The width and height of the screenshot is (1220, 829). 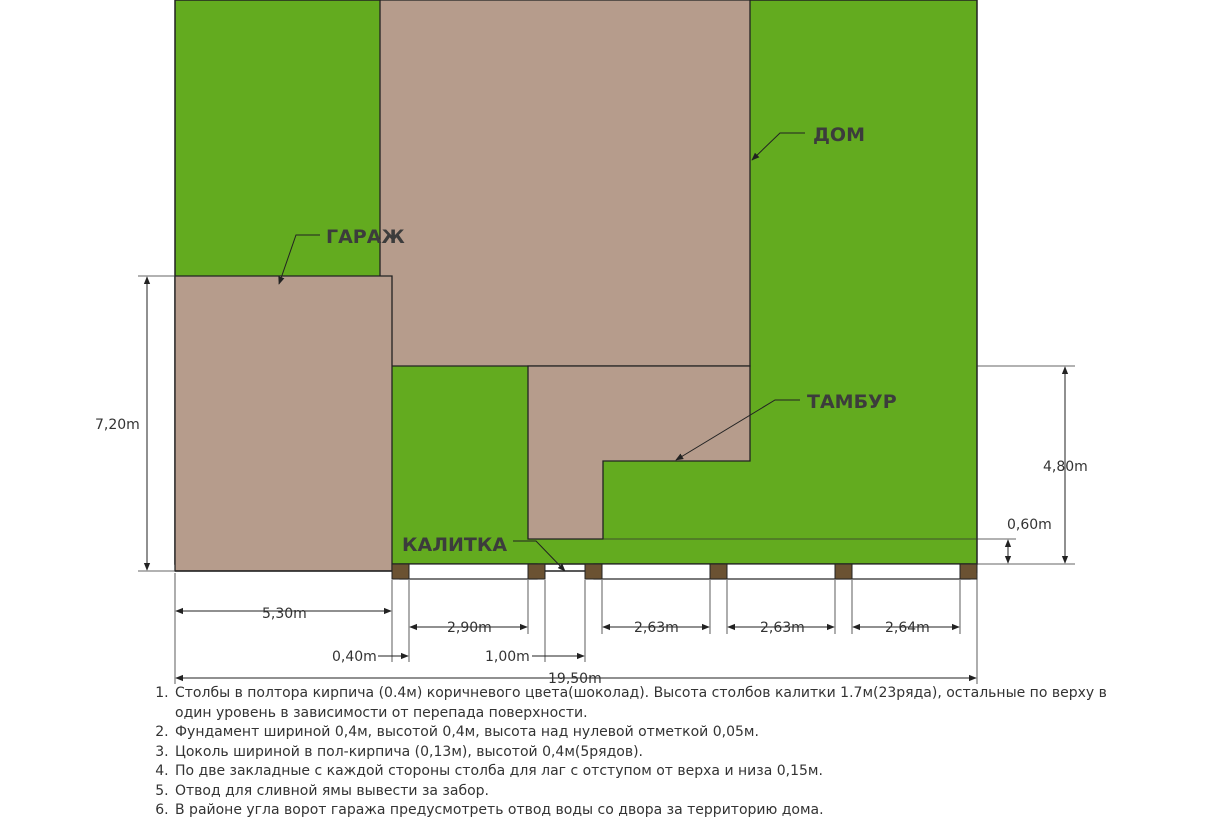 I want to click on gate-label-group: КАЛИТКА, so click(x=484, y=553).